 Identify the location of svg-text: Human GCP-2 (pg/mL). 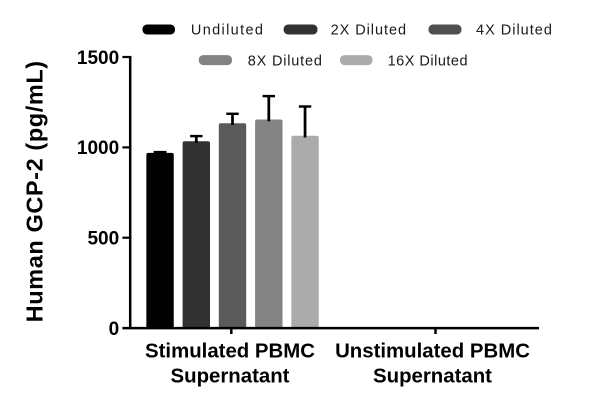
(35, 191).